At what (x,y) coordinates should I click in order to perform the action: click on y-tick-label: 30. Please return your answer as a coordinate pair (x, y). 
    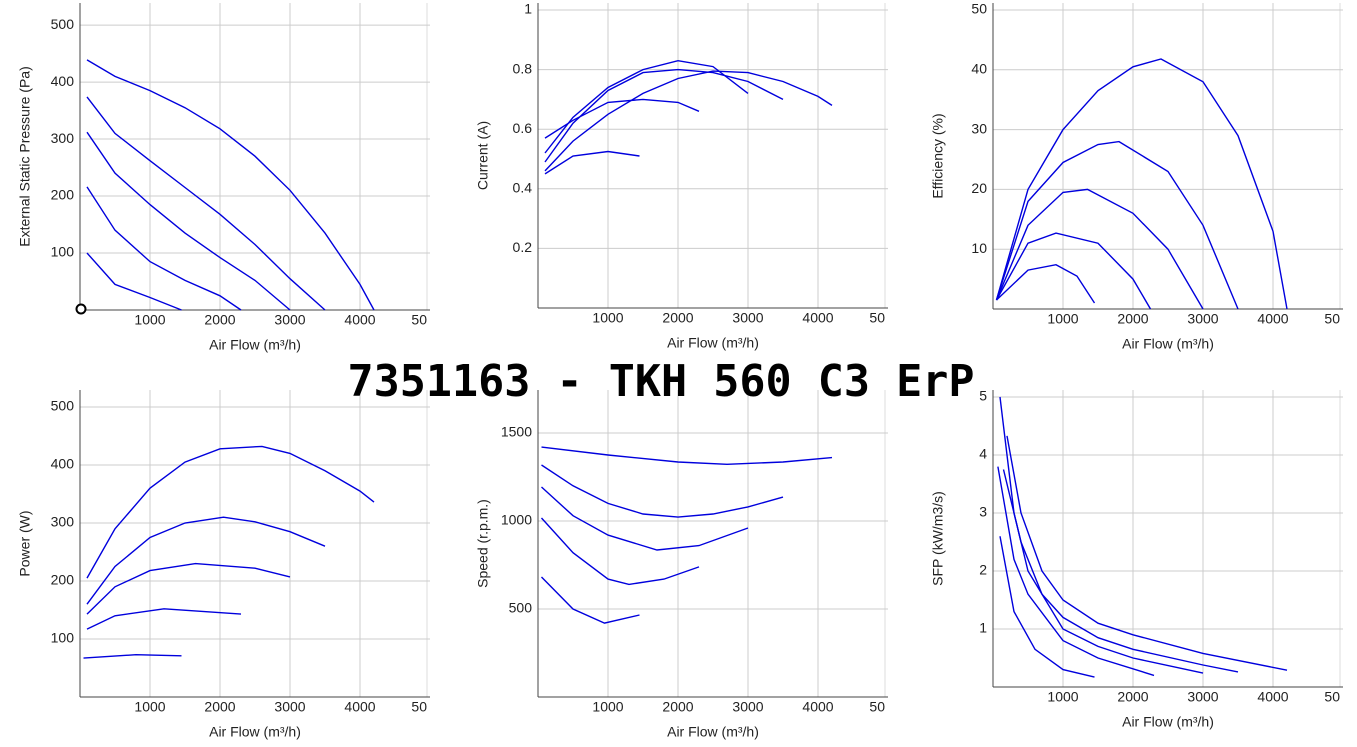
    Looking at the image, I should click on (979, 128).